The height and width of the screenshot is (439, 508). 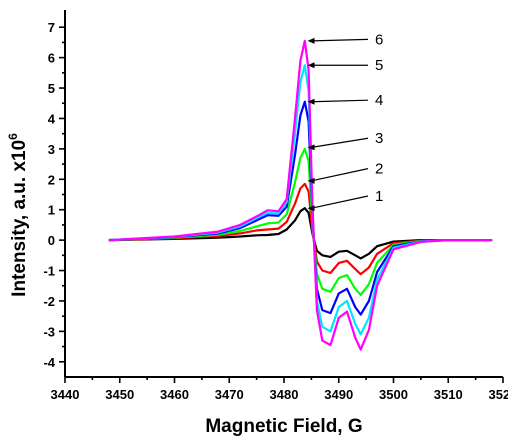 I want to click on x-tick-label: 3510, so click(x=448, y=394).